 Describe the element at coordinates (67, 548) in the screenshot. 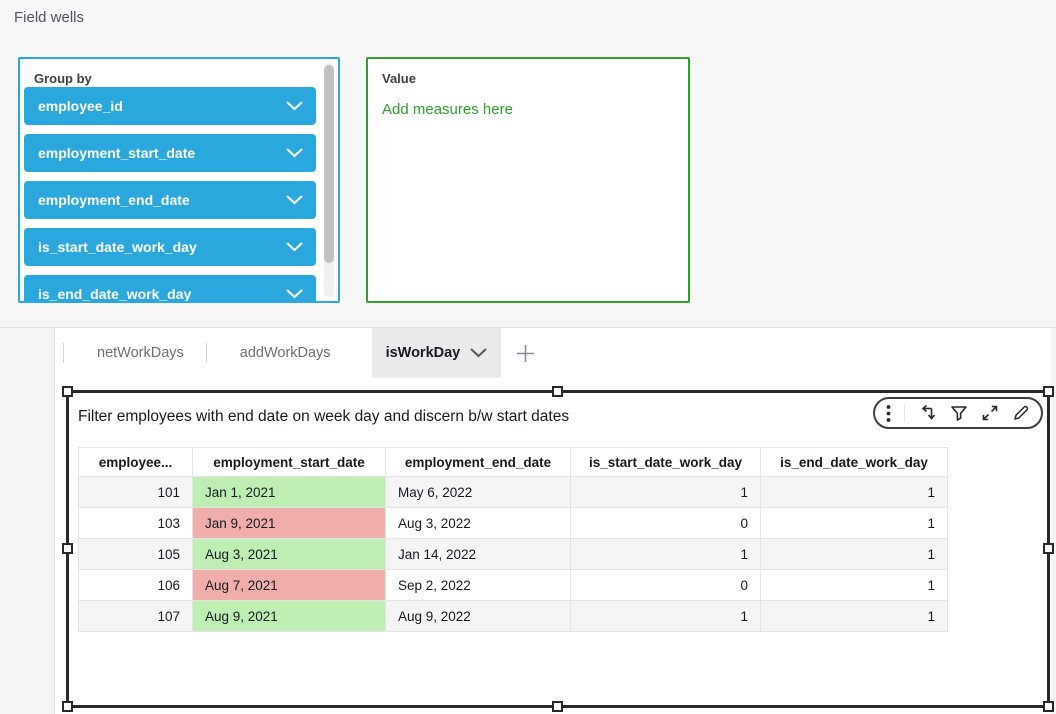

I see `resize-handle-mid-left` at that location.